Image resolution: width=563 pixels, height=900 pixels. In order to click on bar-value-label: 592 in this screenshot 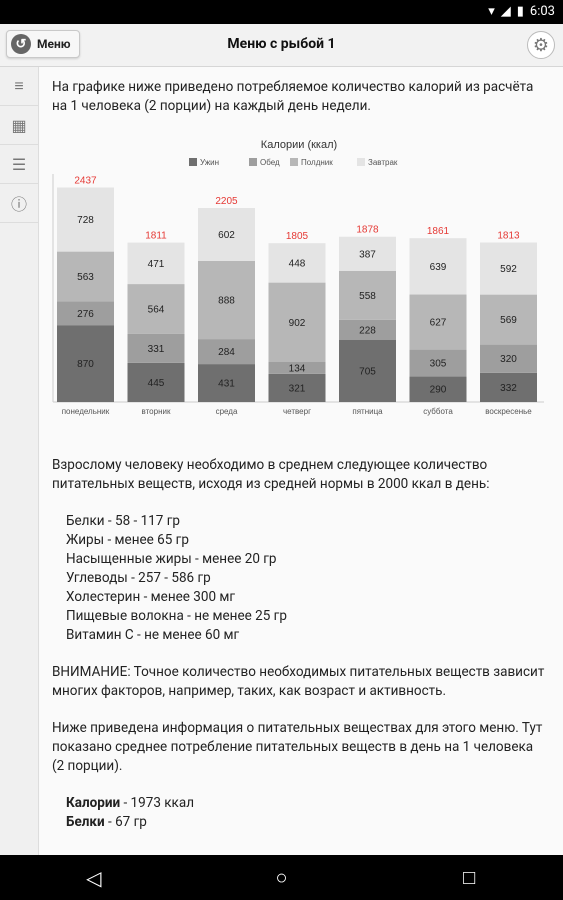, I will do `click(508, 269)`.